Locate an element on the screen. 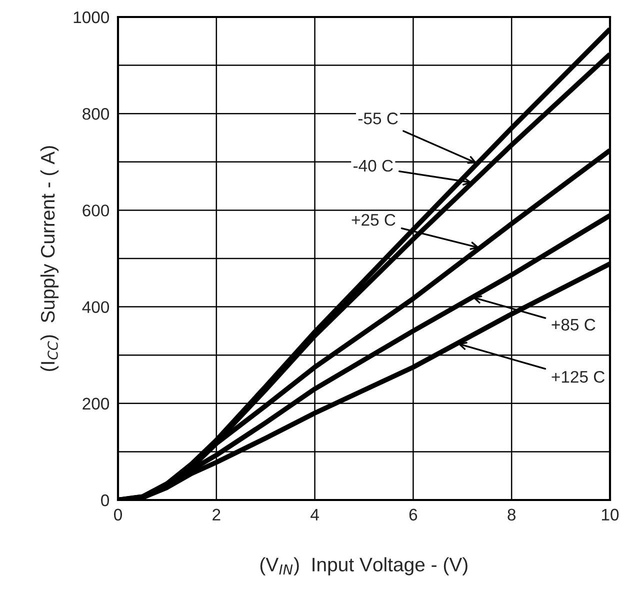 The image size is (631, 593). x-tick-label: 8 is located at coordinates (512, 514).